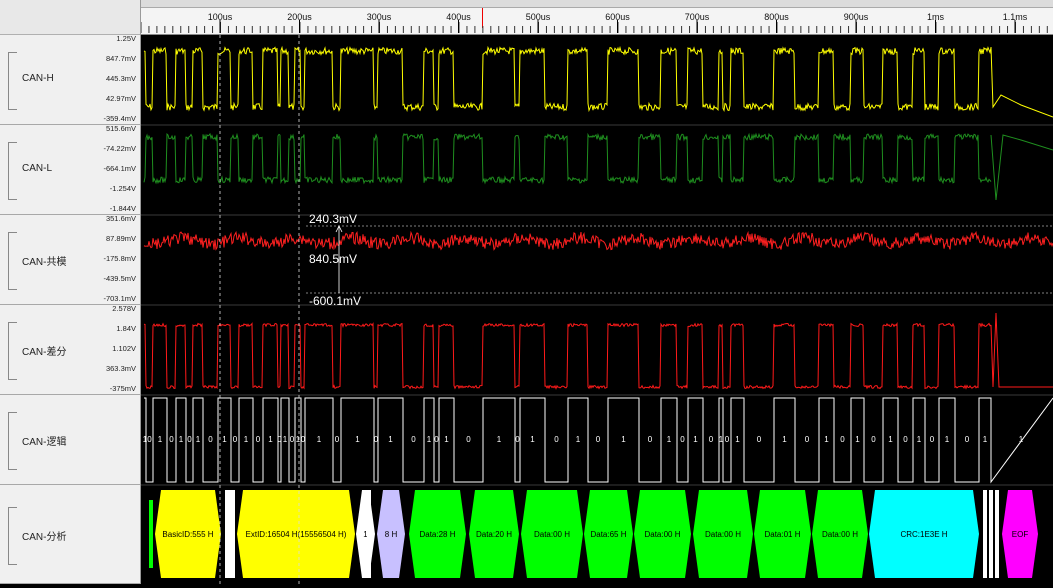 The width and height of the screenshot is (1053, 588). I want to click on analysis-segment-label: Data:20 H, so click(494, 534).